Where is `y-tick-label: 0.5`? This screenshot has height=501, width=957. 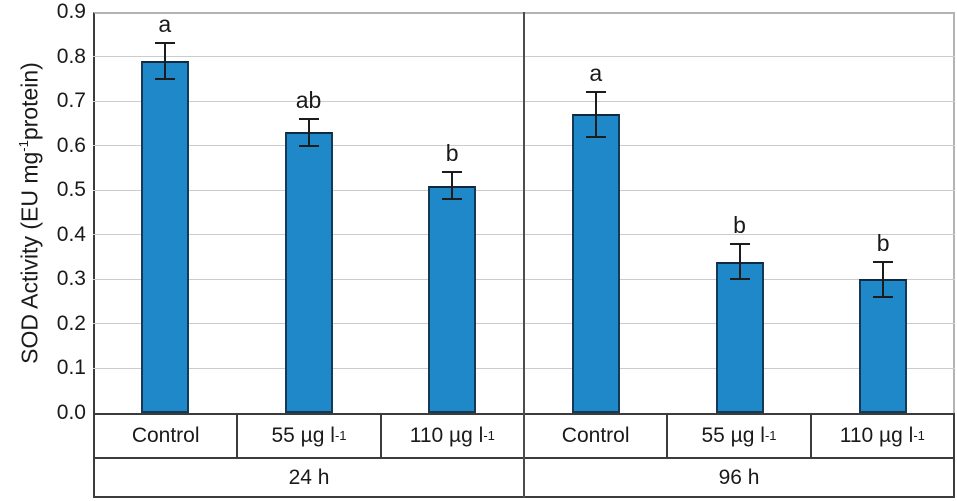 y-tick-label: 0.5 is located at coordinates (71, 190).